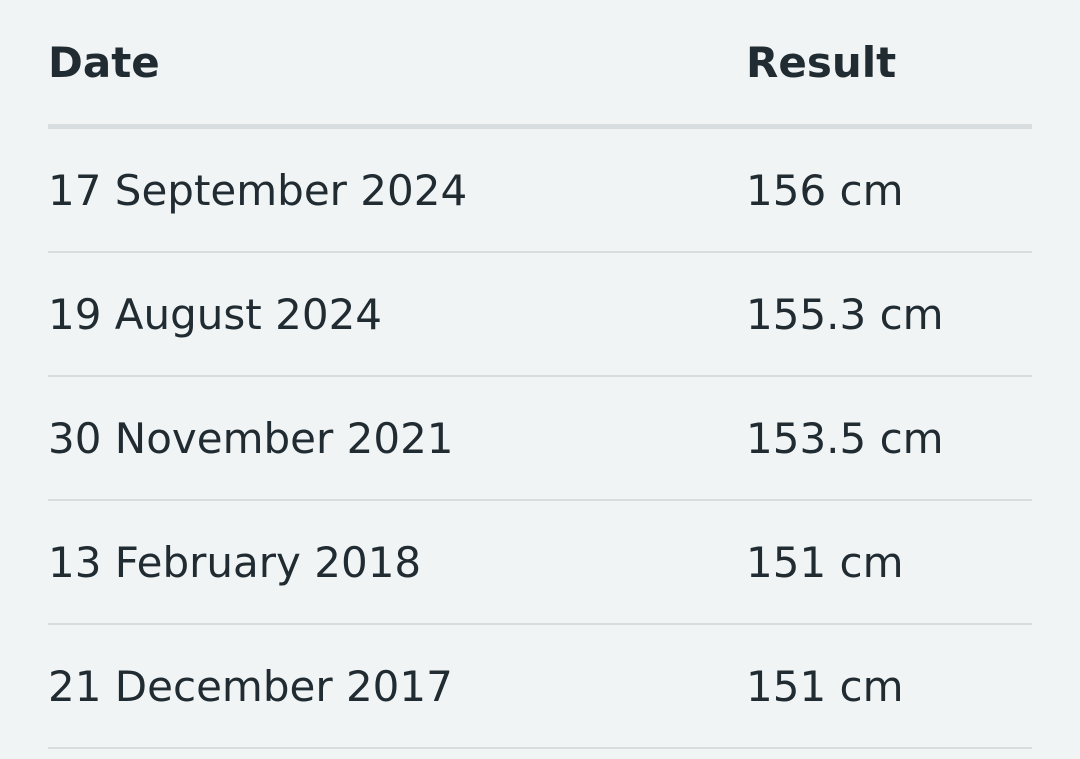 The height and width of the screenshot is (759, 1080). I want to click on date-cell: 19 August 2024, so click(397, 314).